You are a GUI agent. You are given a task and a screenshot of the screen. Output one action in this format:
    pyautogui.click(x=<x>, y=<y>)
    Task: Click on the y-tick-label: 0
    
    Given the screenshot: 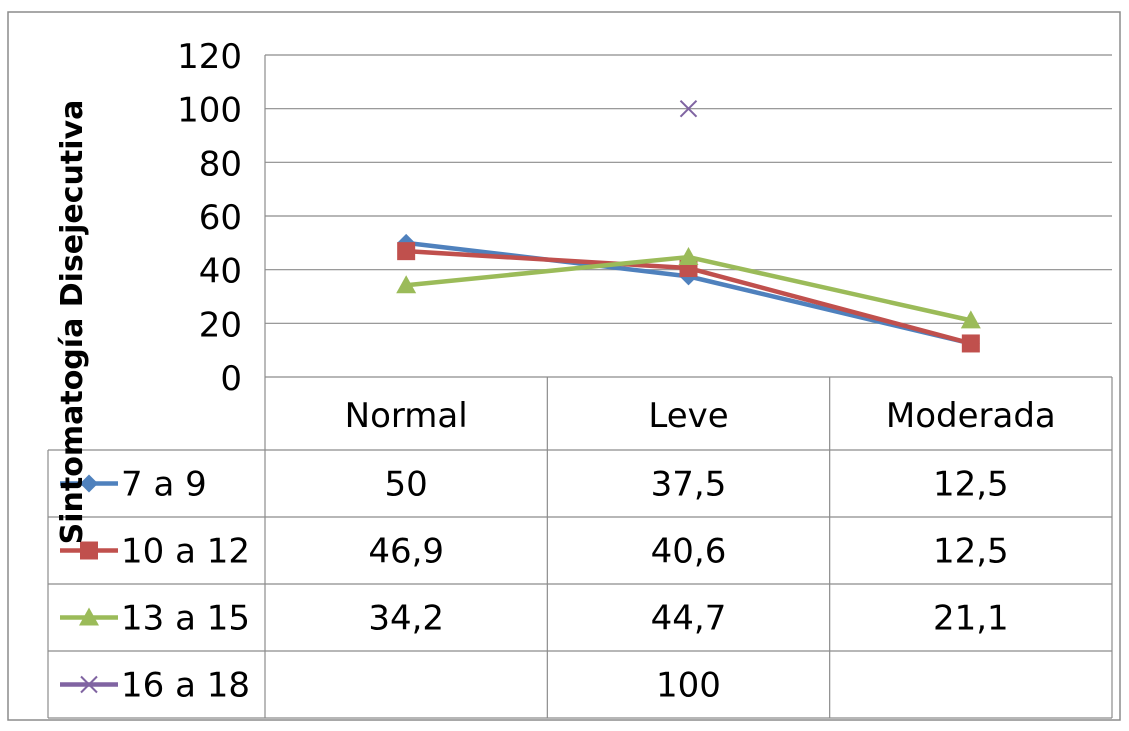 What is the action you would take?
    pyautogui.click(x=231, y=379)
    